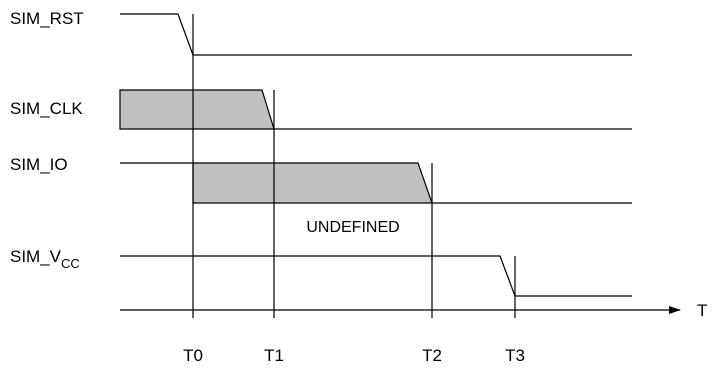  I want to click on t1-label: T1, so click(274, 355).